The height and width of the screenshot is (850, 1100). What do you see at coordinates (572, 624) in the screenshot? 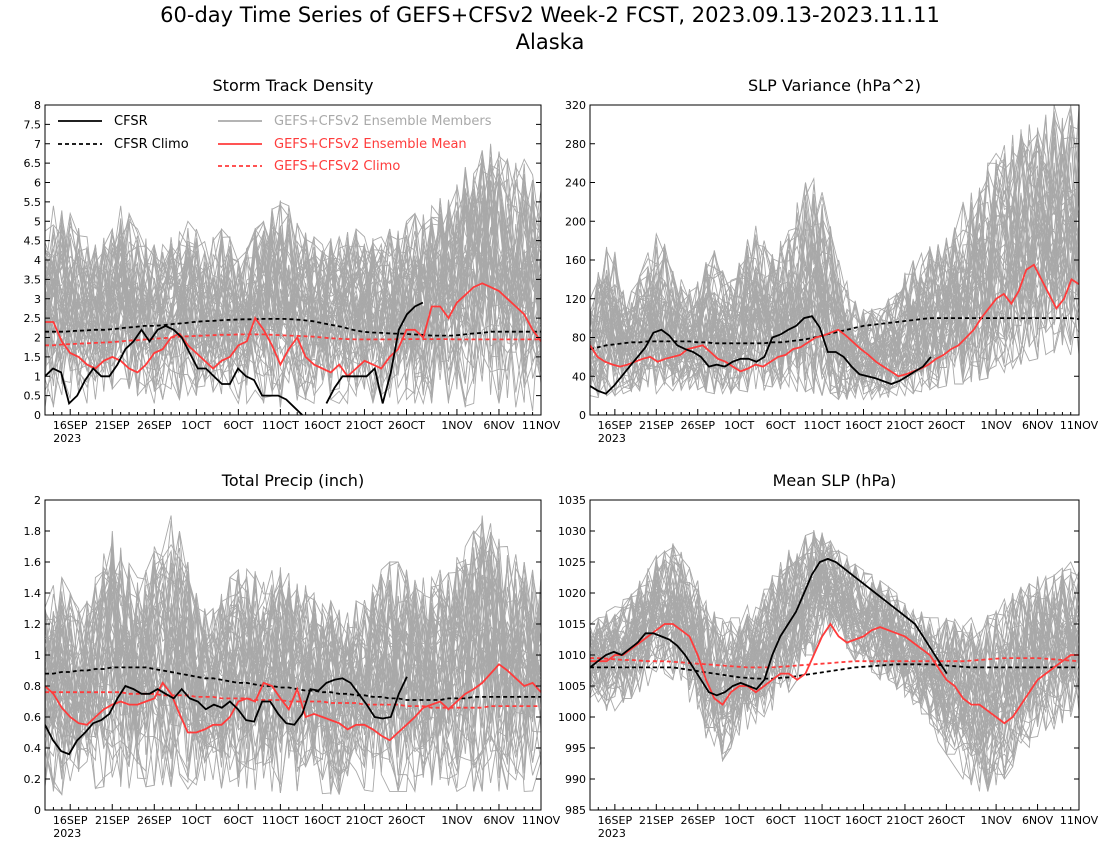
I see `y-tick-label: 1015` at bounding box center [572, 624].